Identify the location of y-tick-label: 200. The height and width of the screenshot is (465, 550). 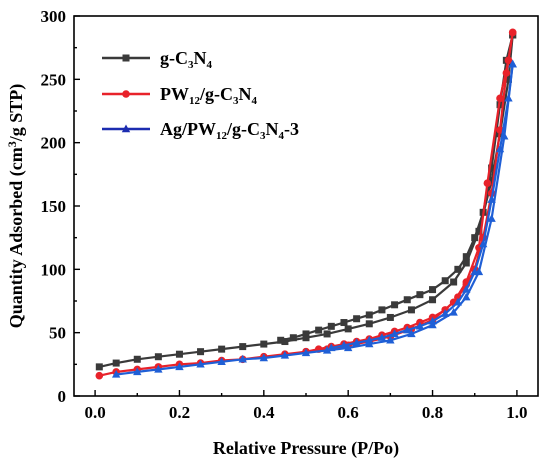
(54, 143).